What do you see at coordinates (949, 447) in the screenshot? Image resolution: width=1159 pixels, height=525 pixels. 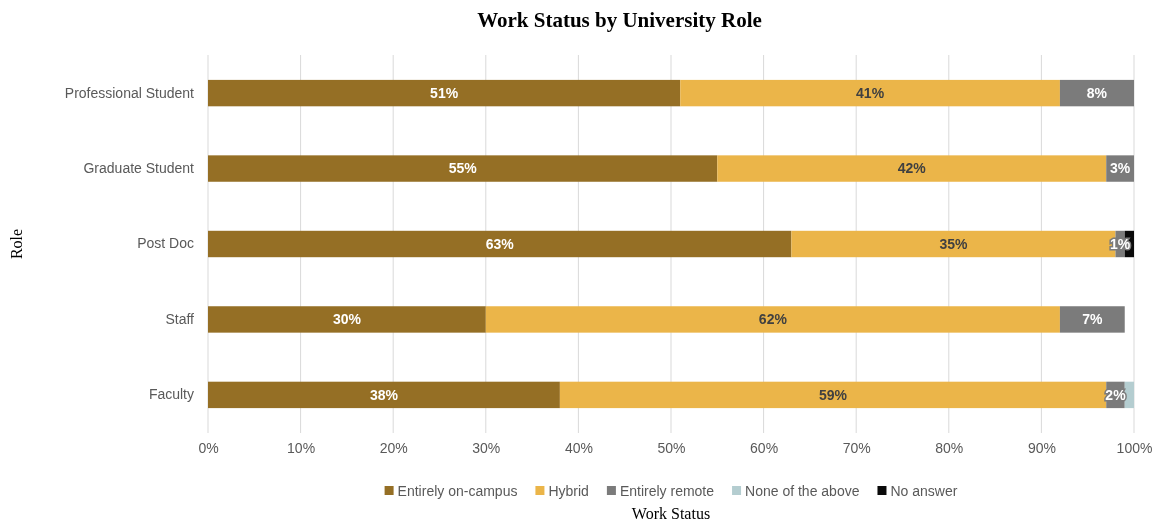 I see `x-tick-label: 80%` at bounding box center [949, 447].